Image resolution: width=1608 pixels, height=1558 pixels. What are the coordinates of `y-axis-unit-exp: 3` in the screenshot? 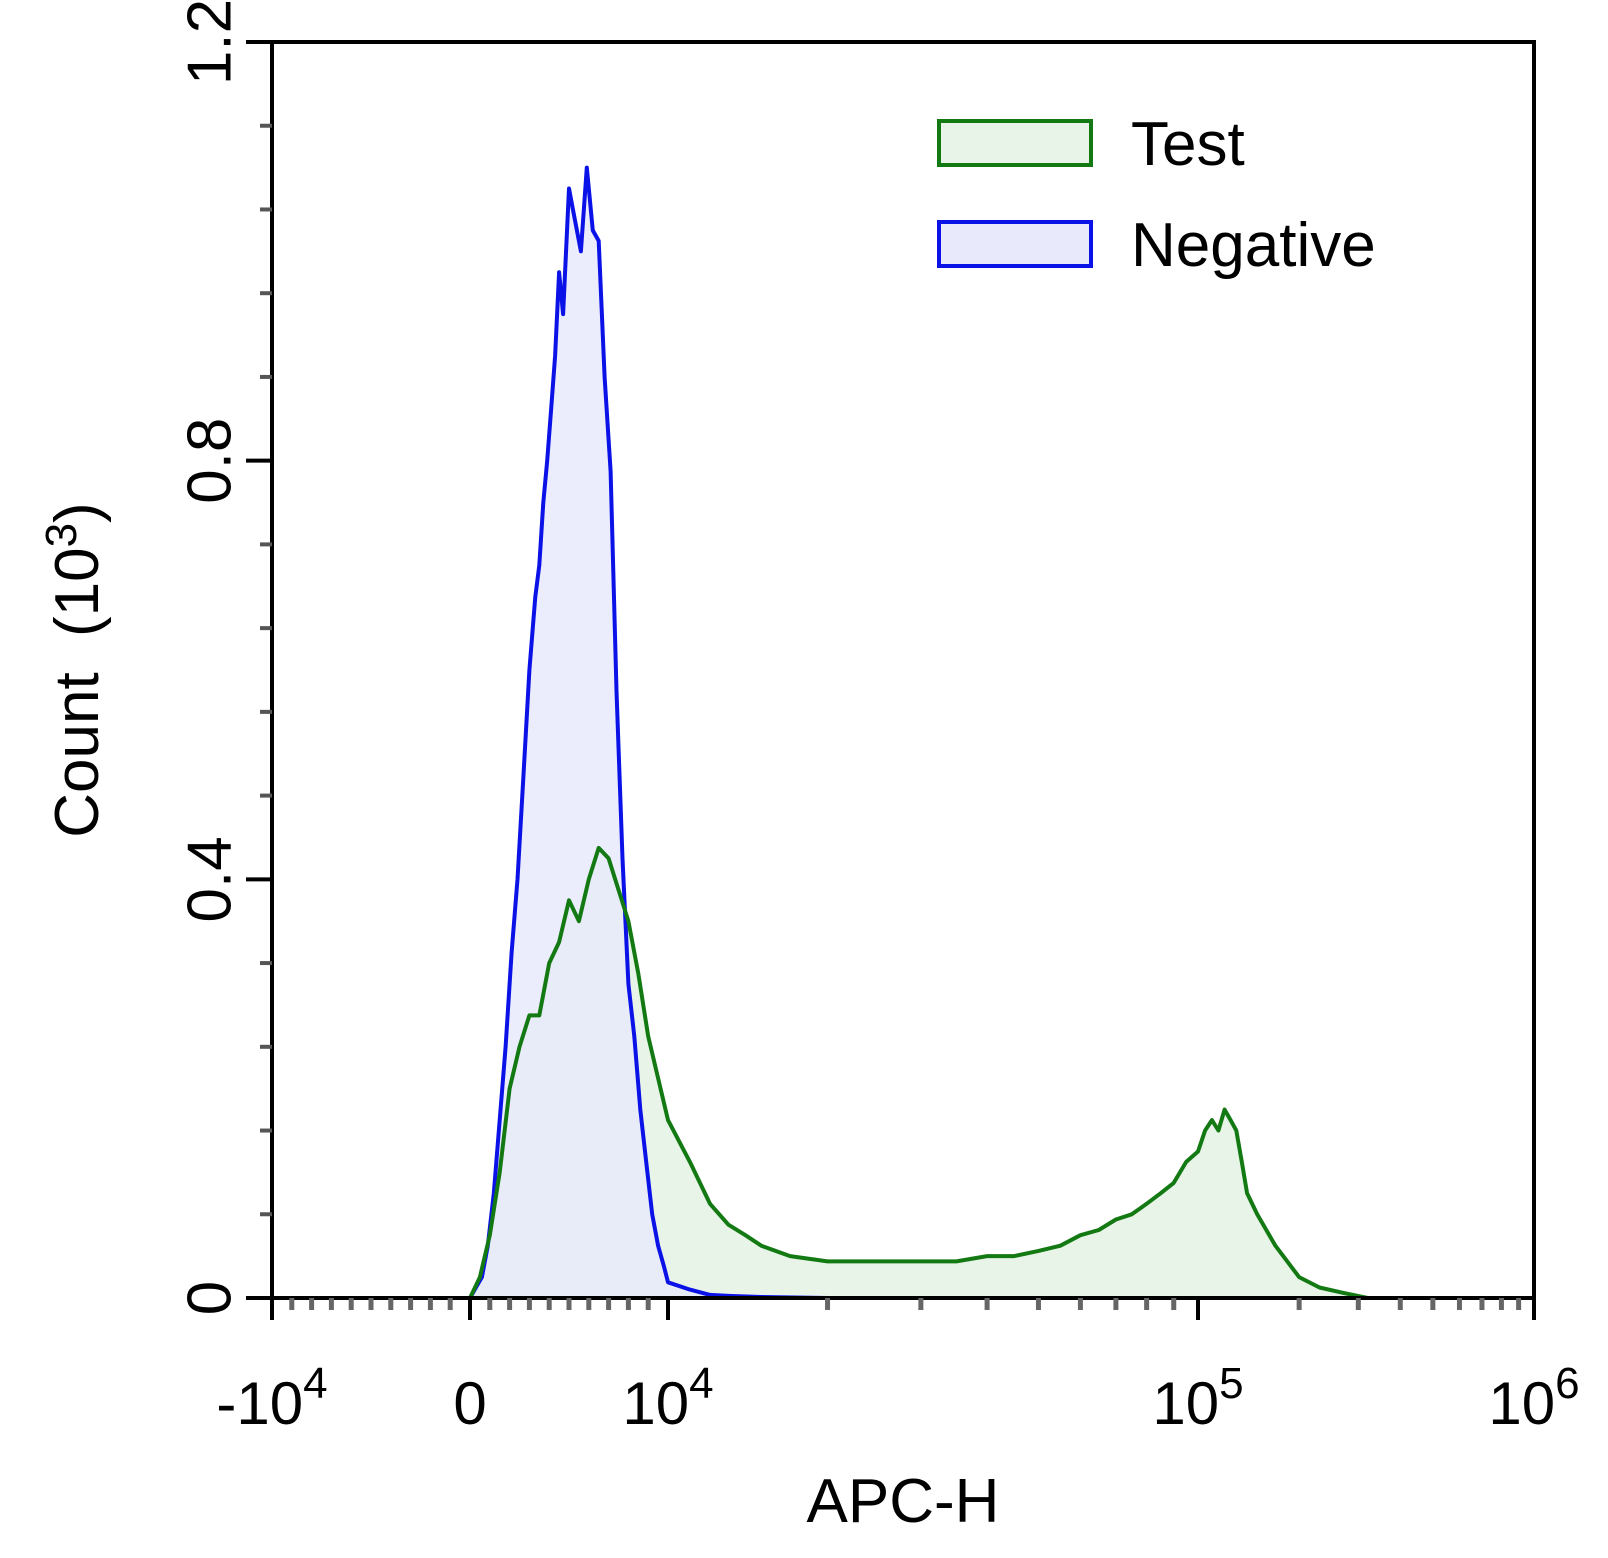 It's located at (61, 535).